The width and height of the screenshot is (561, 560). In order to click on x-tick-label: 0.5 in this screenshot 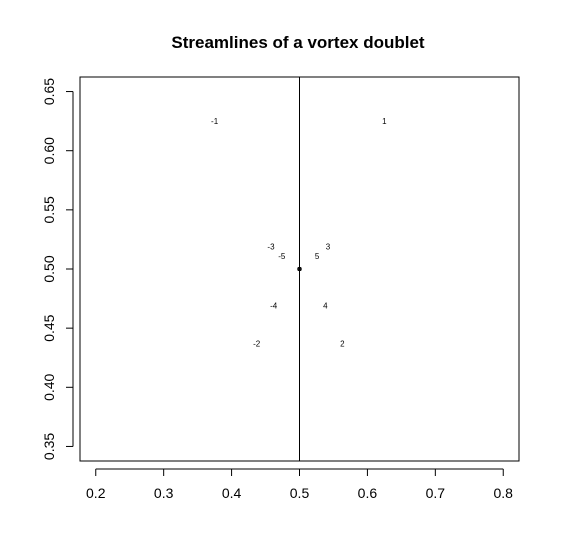, I will do `click(300, 493)`.